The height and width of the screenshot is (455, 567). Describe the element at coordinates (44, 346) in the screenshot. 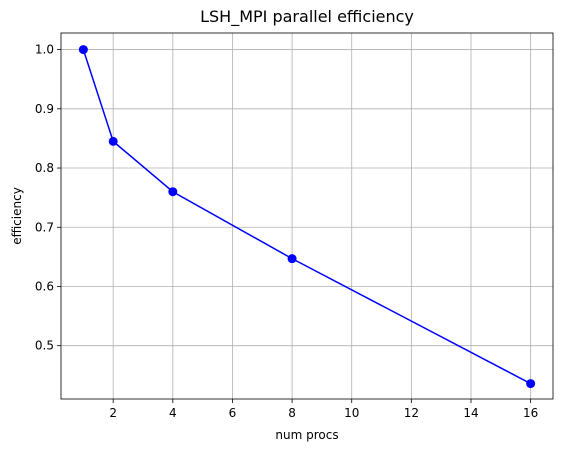

I see `y-tick-label: 0.5` at that location.